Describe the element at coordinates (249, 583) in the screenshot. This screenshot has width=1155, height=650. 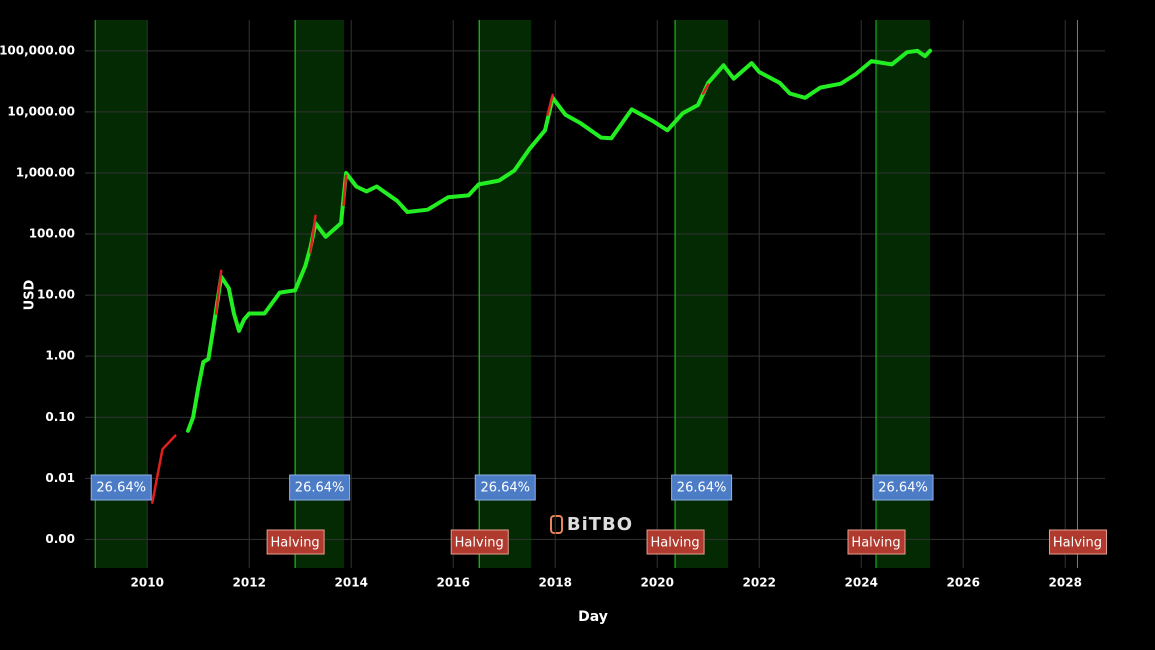
I see `x-tick-label: 2012` at that location.